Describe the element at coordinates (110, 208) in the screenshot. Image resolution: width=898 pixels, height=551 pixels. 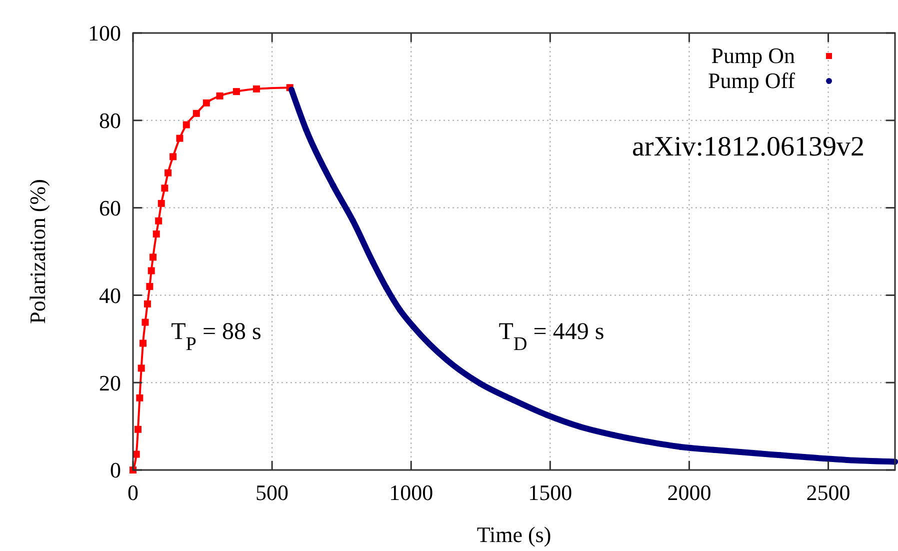
I see `y-tick-label: 60` at that location.